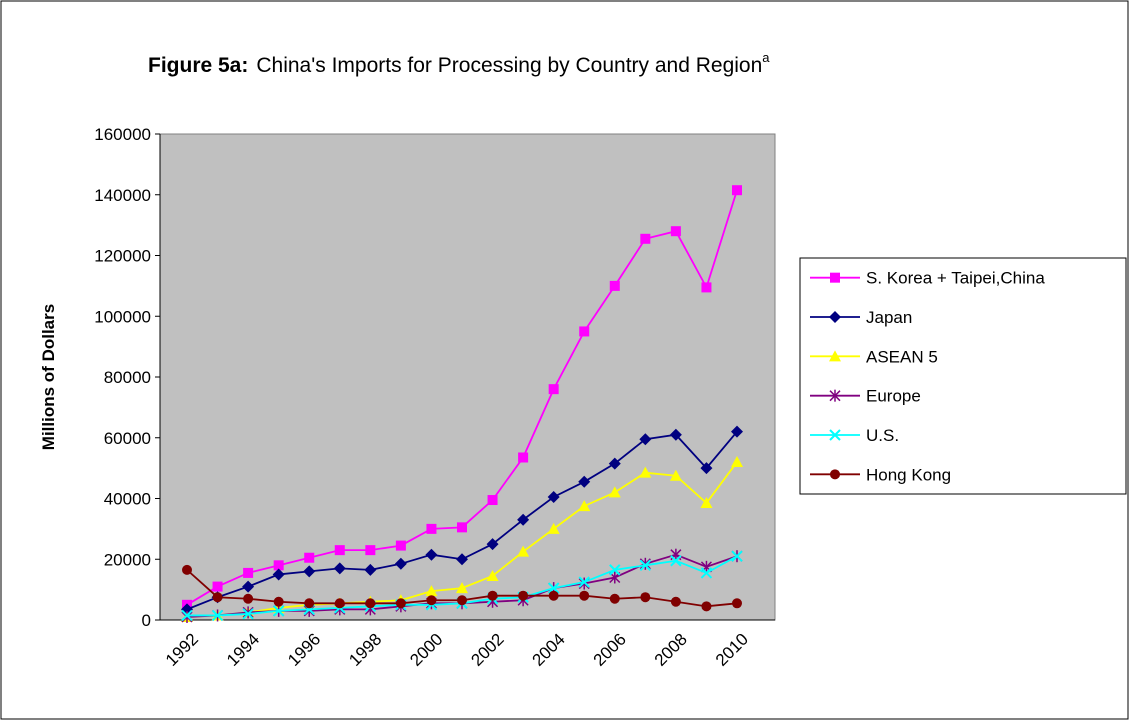 The width and height of the screenshot is (1130, 721). Describe the element at coordinates (122, 134) in the screenshot. I see `y-tick-label: 160000` at that location.